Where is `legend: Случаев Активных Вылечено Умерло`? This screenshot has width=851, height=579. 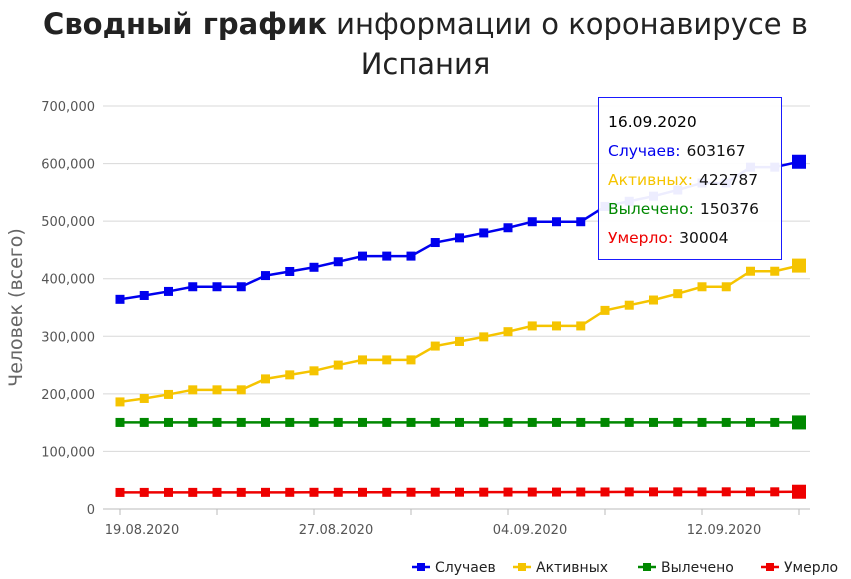
legend: Случаев Активных Вылечено Умерло is located at coordinates (625, 568).